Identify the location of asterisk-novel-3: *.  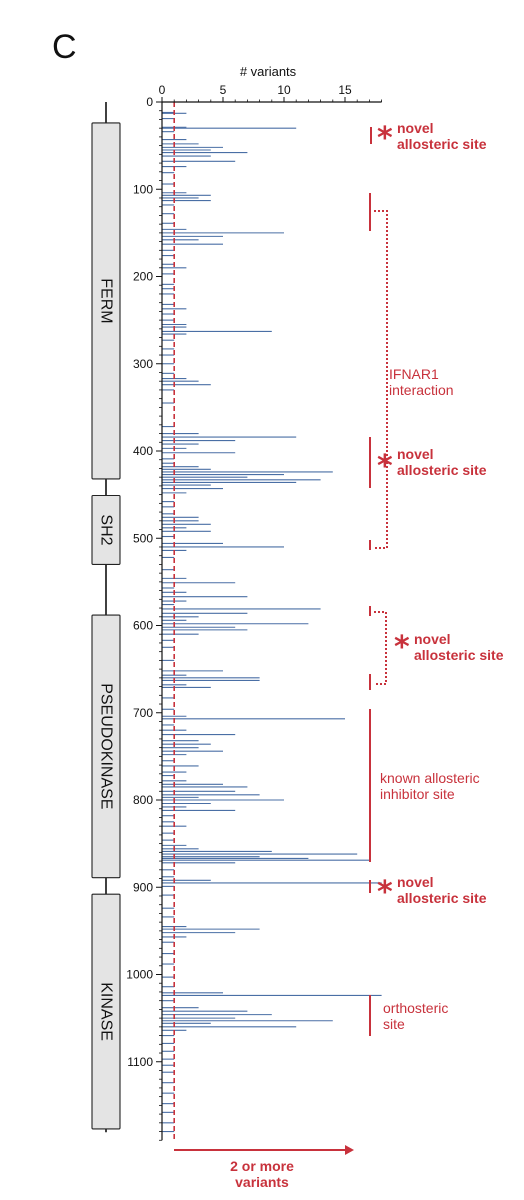
(402, 647).